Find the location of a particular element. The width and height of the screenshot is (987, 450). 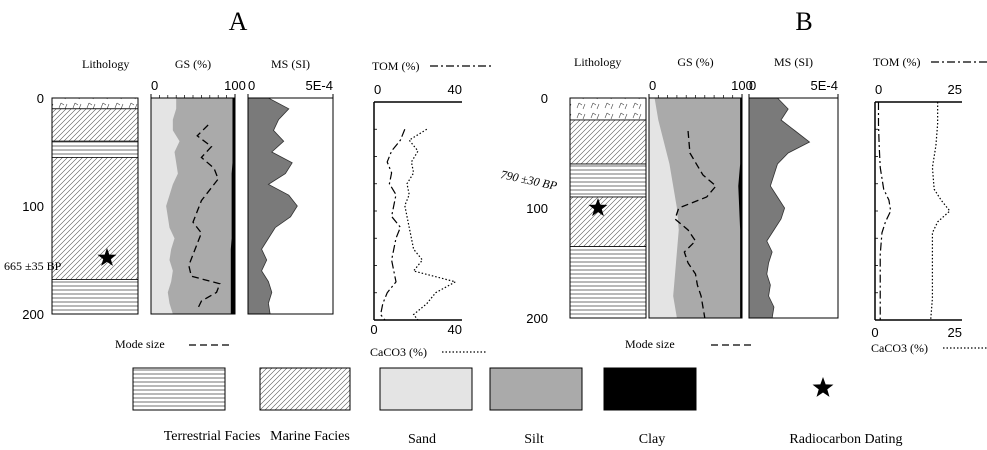

dating-label: 665 ±35 BP is located at coordinates (33, 266).